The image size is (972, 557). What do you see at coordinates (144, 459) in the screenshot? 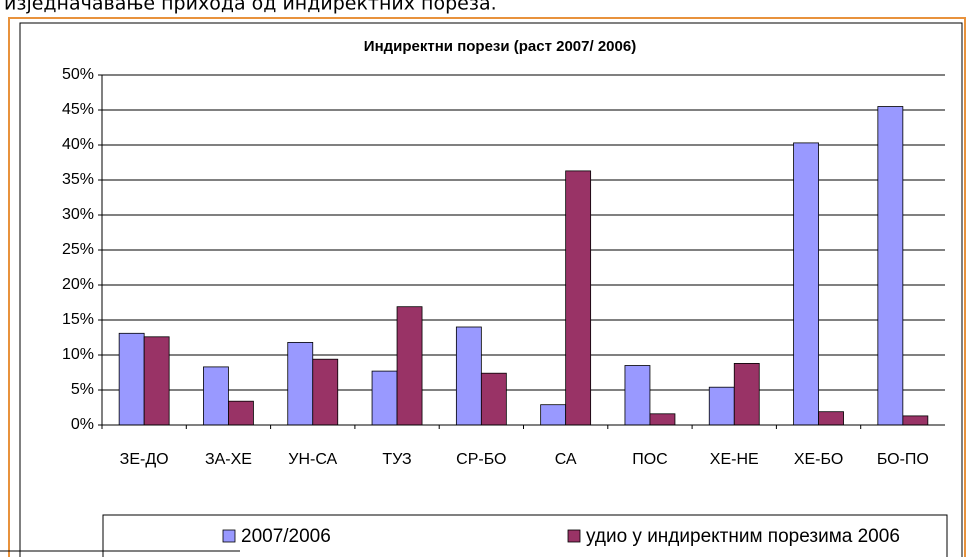
I see `x-tick-label: ЗЕ-ДО` at bounding box center [144, 459].